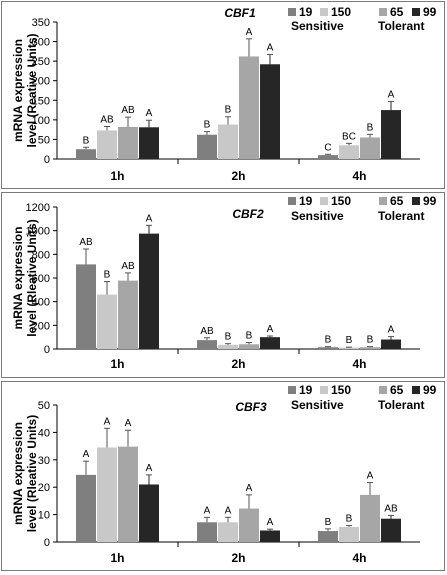 The image size is (447, 575). I want to click on legend-entry: 99, so click(430, 12).